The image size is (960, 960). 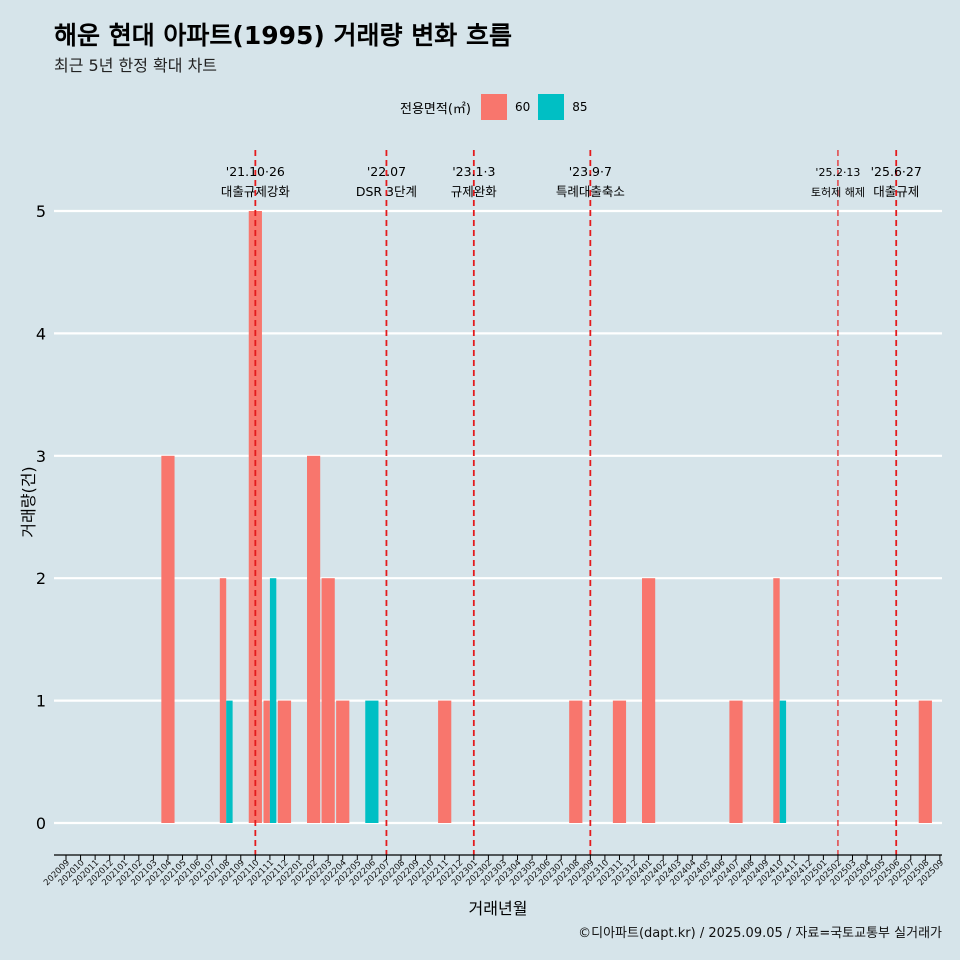 I want to click on legend-item-85: 85, so click(x=563, y=107).